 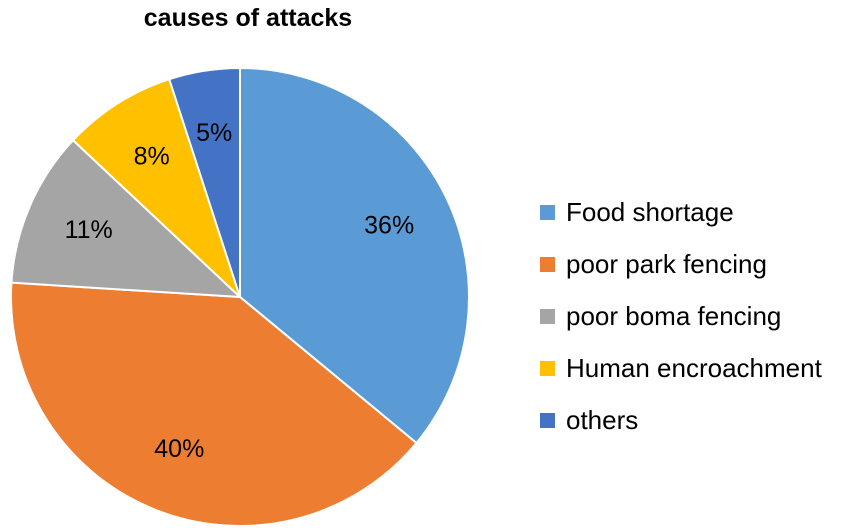 I want to click on legend-item: Human encroachment, so click(x=681, y=368).